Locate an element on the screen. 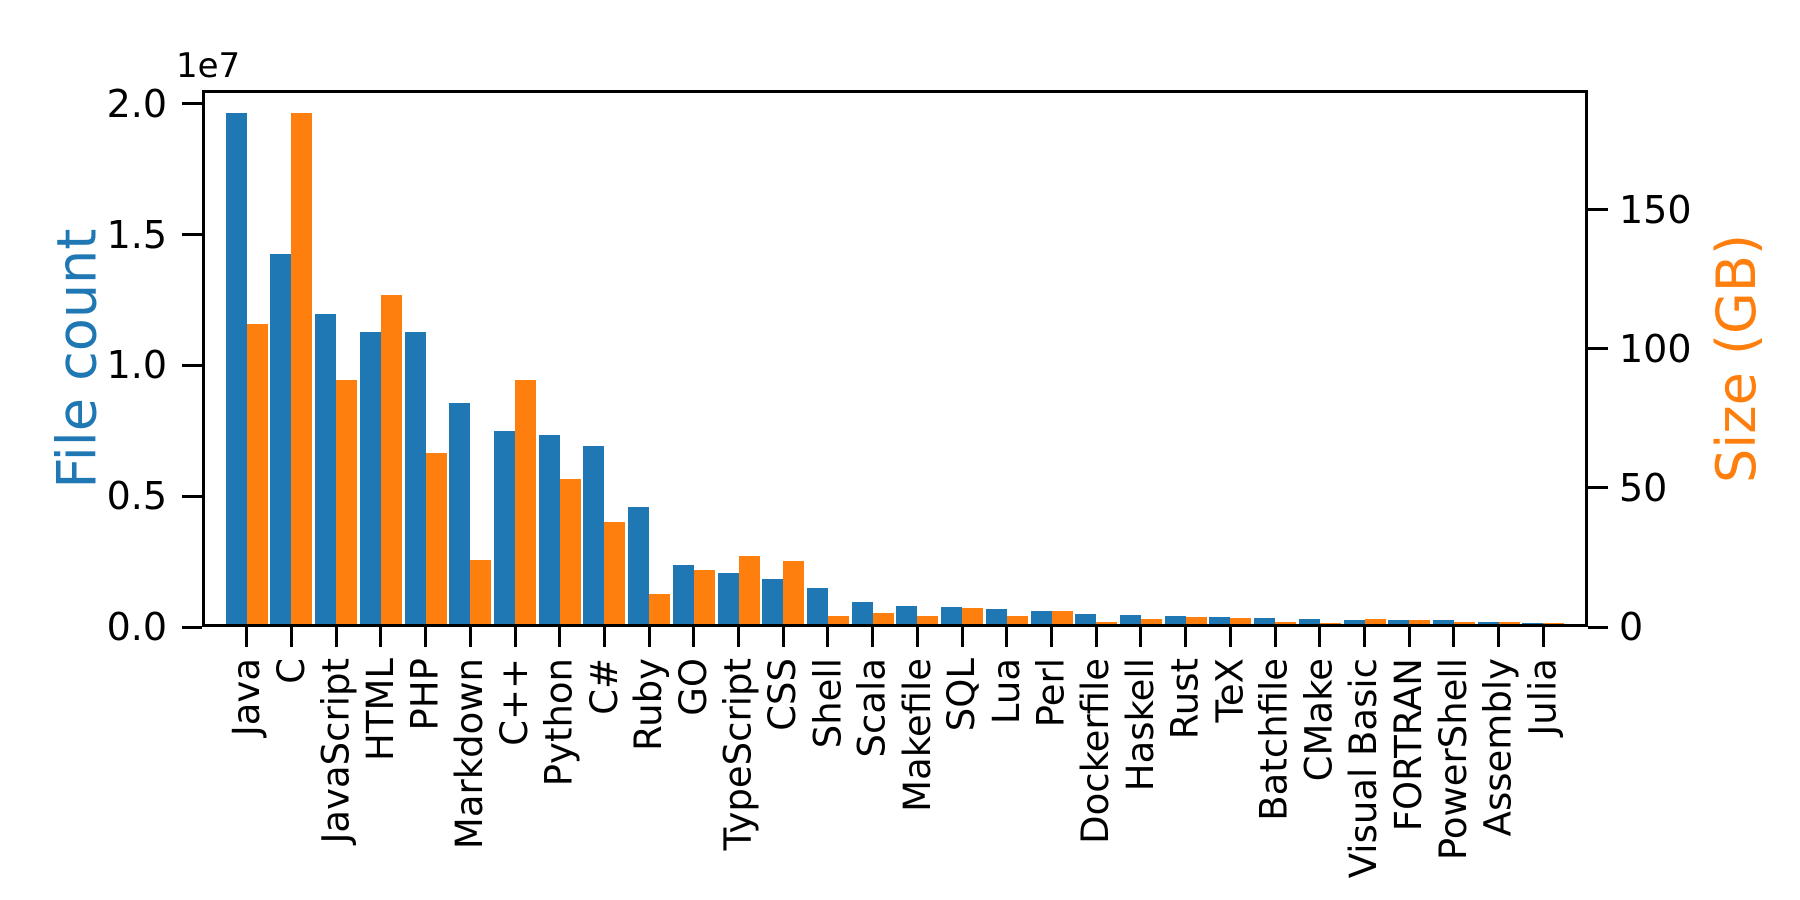 The width and height of the screenshot is (1800, 900). size-bar-julia is located at coordinates (1554, 623).